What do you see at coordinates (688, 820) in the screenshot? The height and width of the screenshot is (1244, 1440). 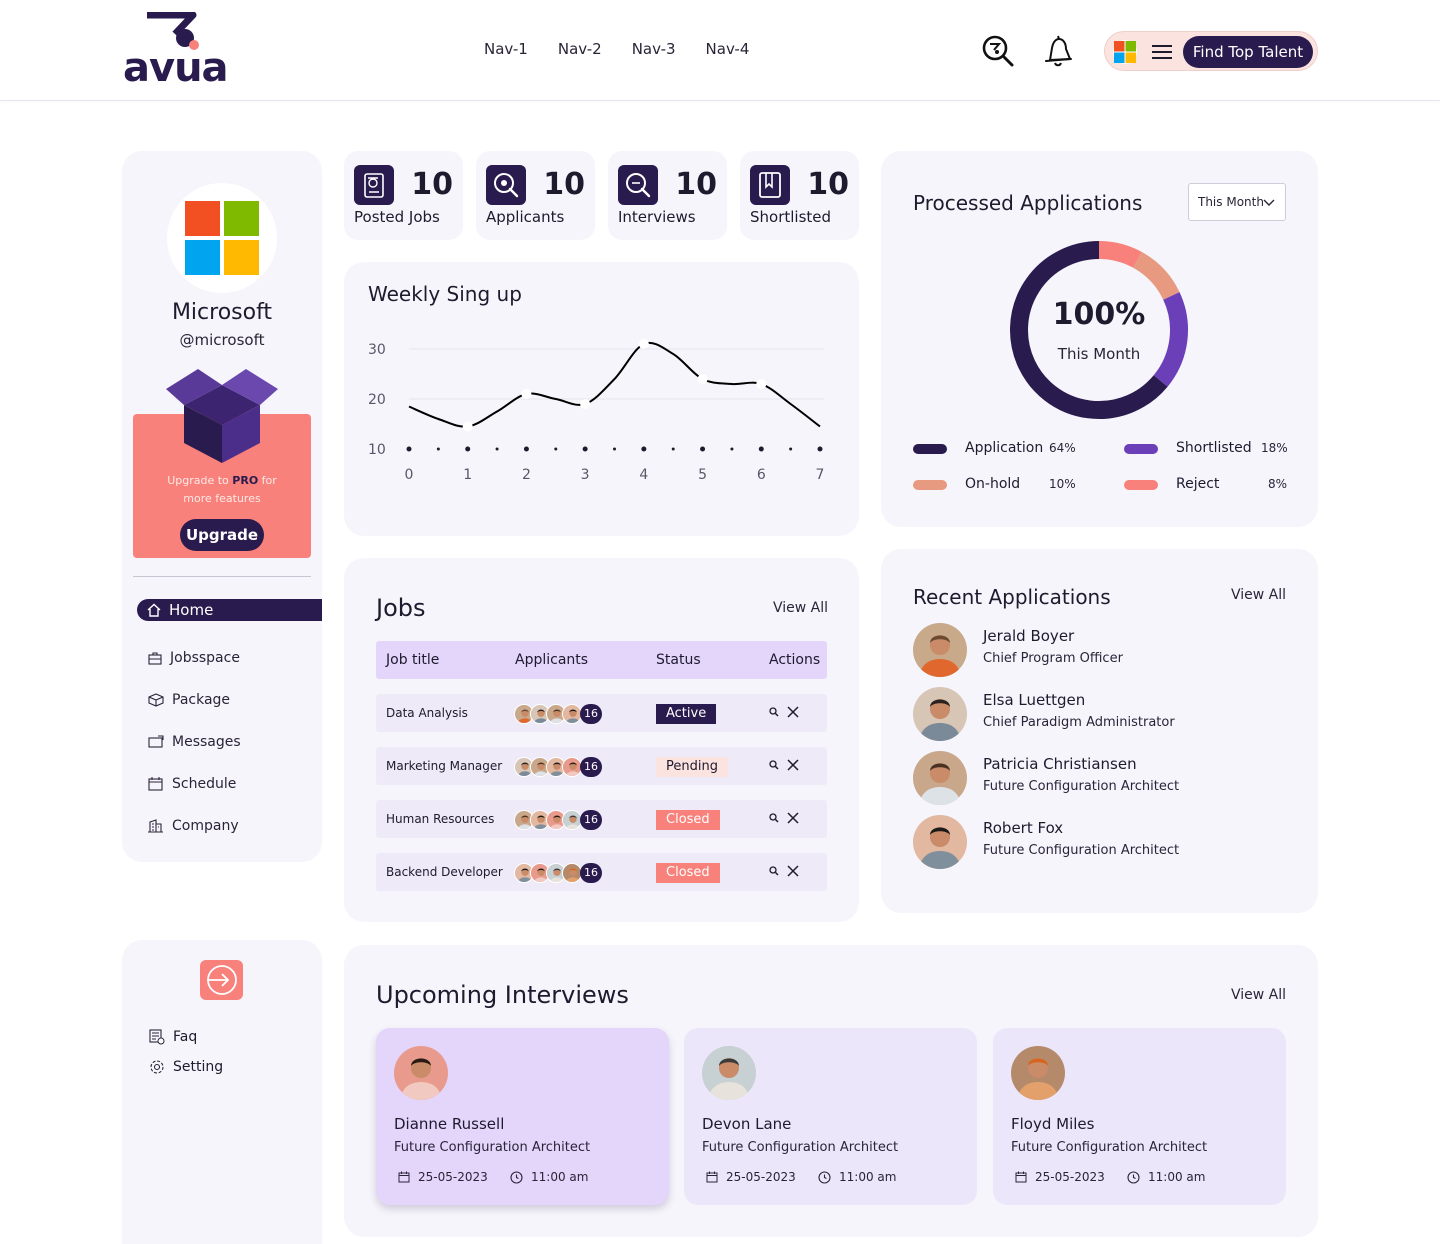 I see `status-badge: Closed` at bounding box center [688, 820].